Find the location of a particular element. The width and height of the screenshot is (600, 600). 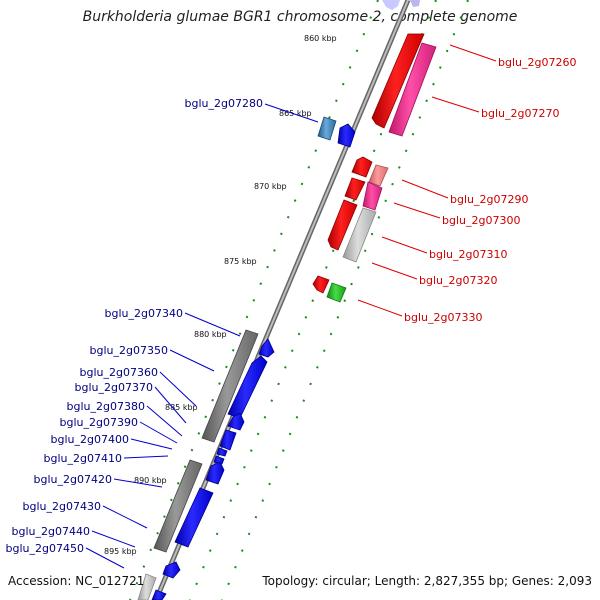

gene-bglu_2g07450 is located at coordinates (159, 580).